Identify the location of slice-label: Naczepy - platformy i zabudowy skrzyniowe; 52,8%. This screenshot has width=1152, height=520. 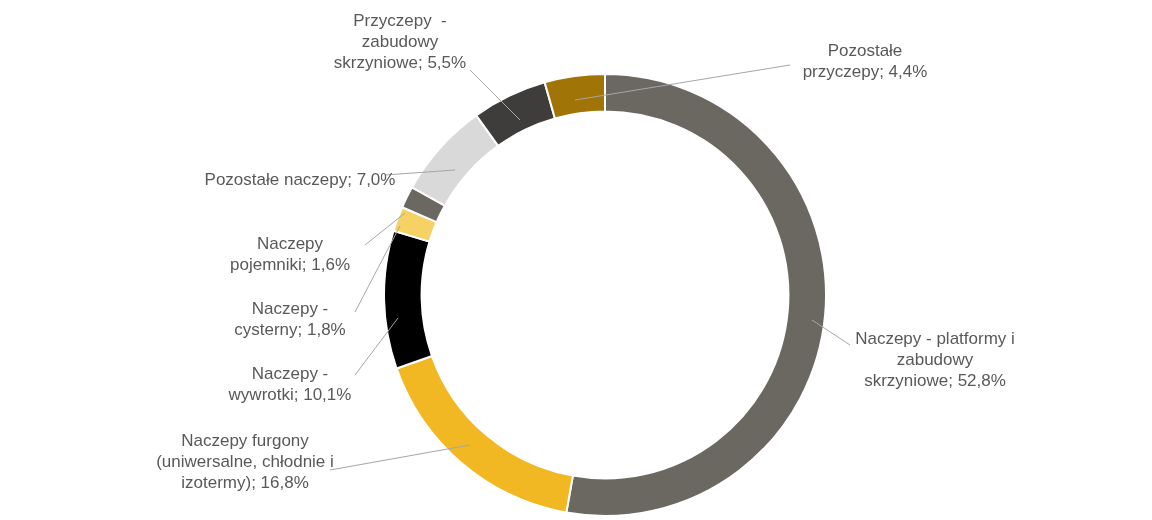
(935, 359).